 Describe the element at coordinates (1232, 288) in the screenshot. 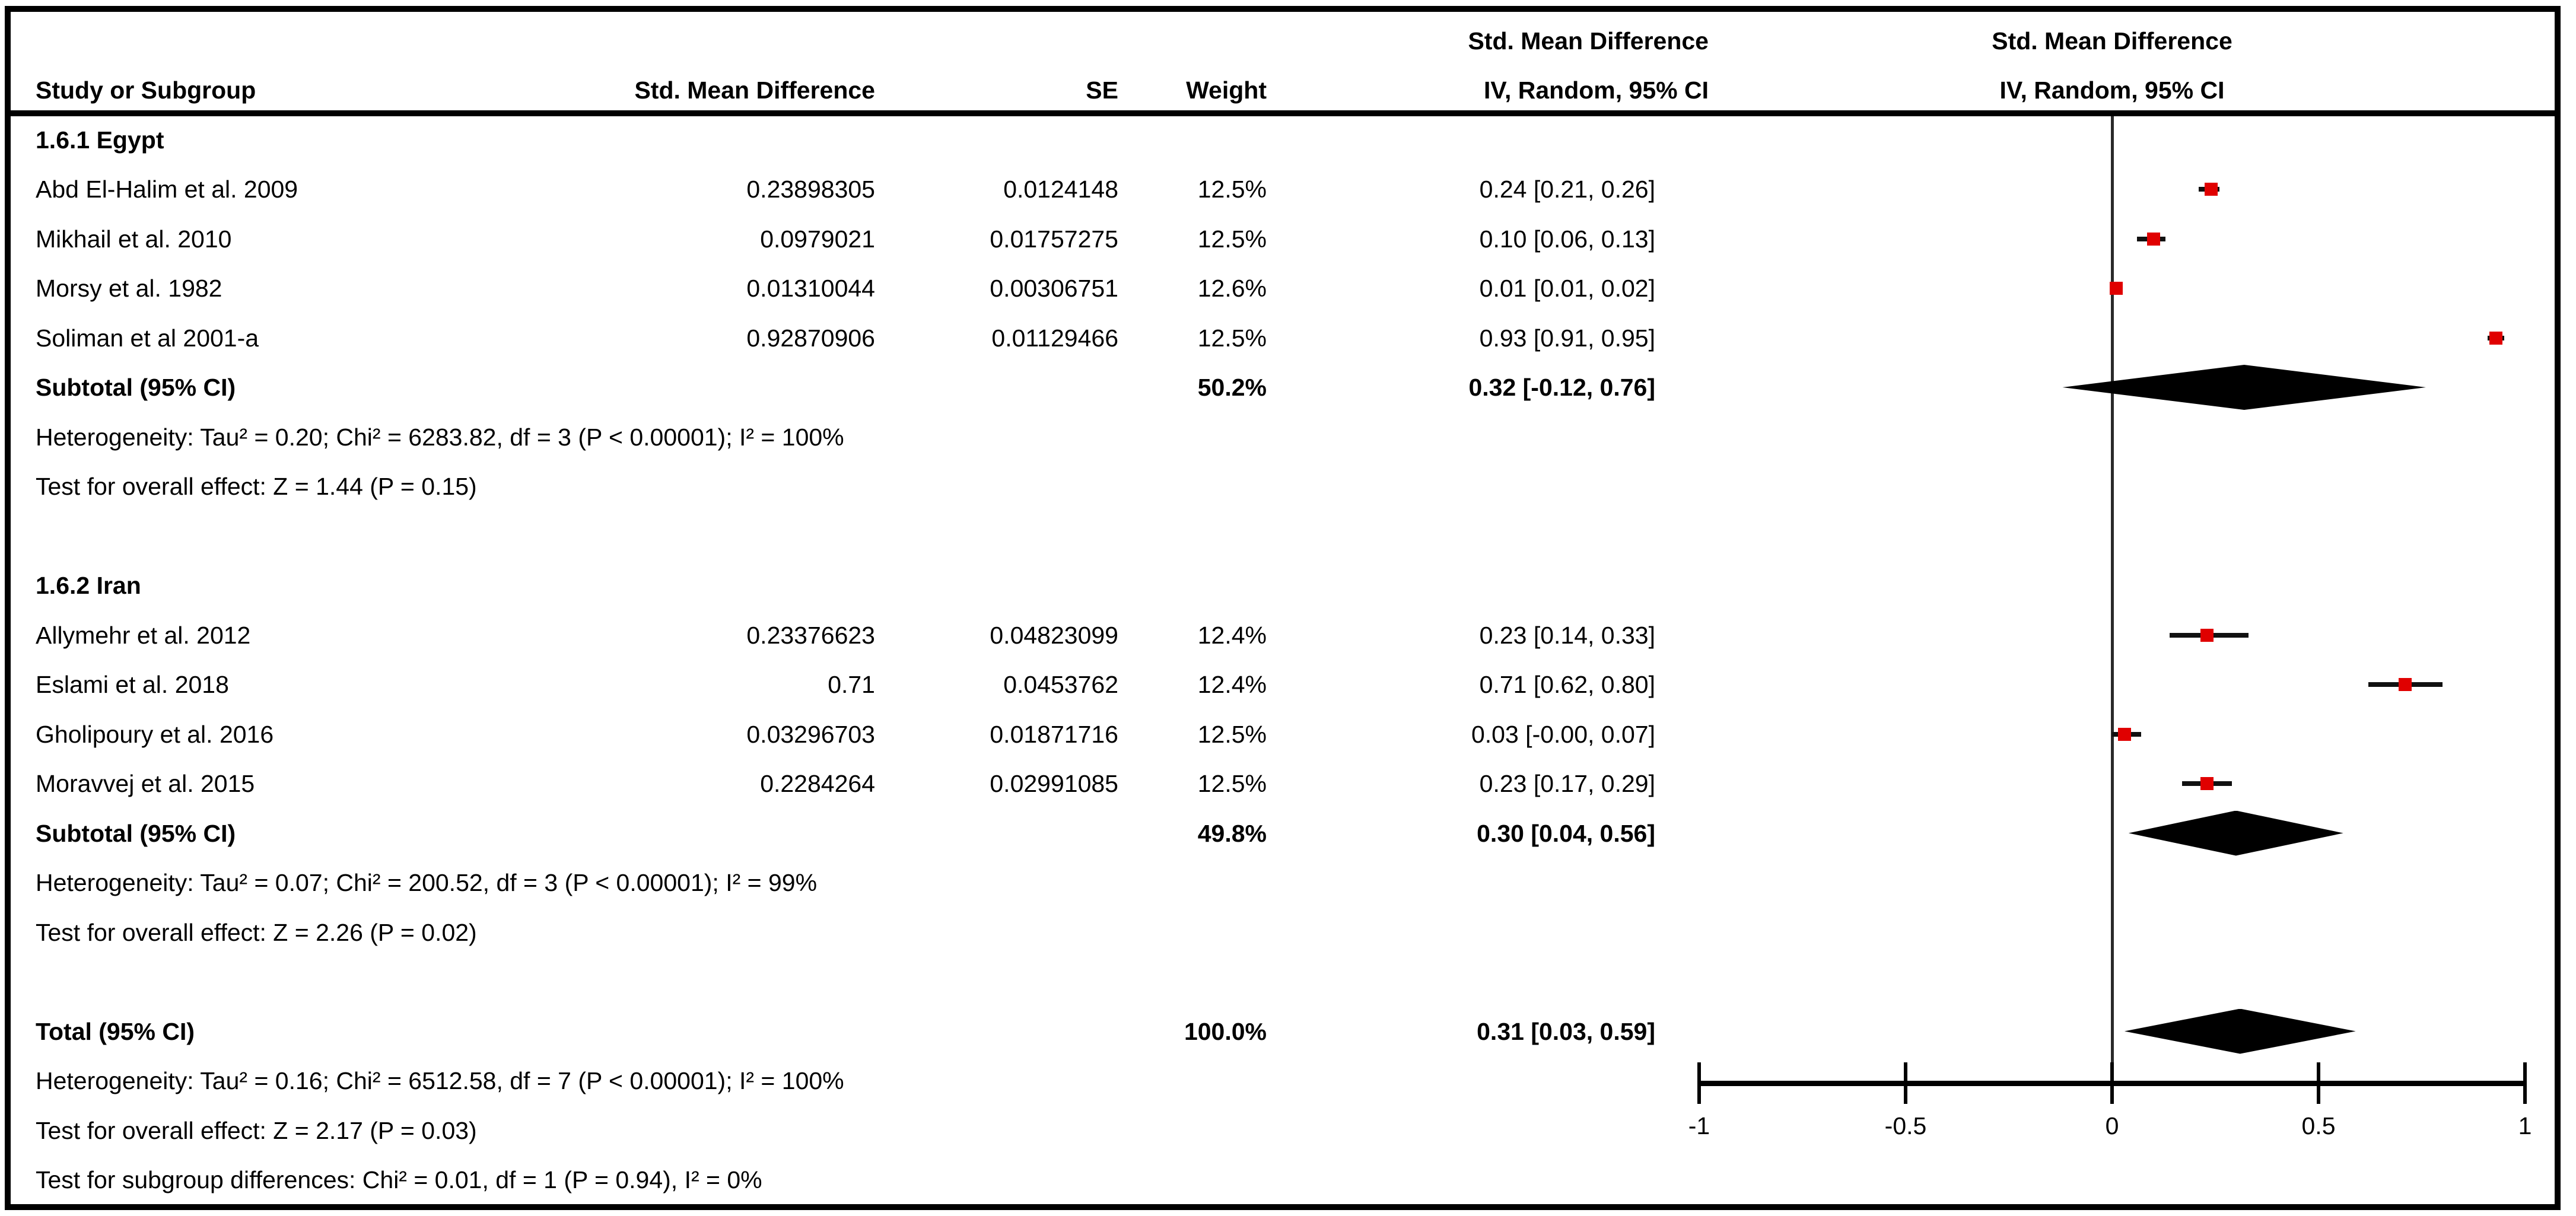

I see `weight-value: 12.6%` at that location.